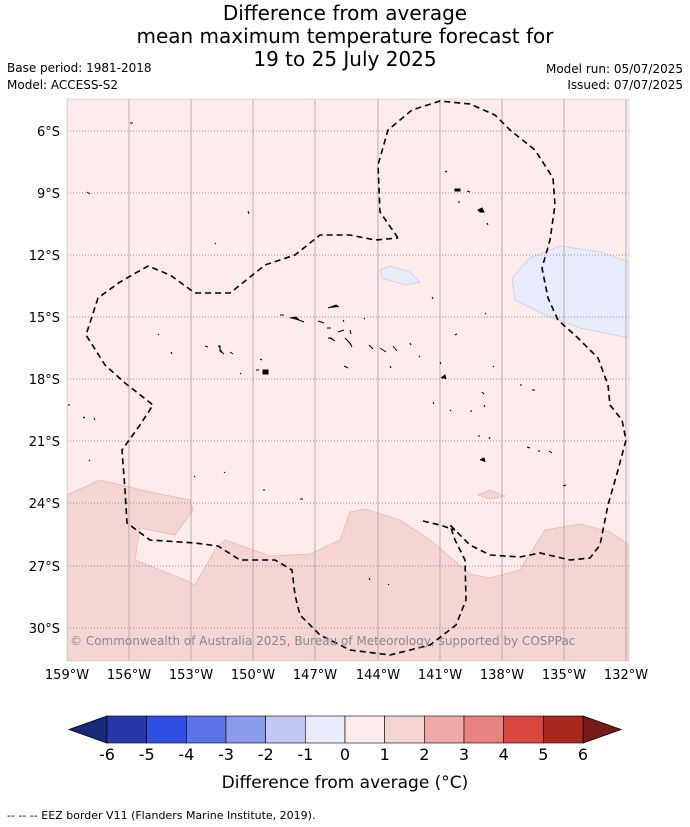  What do you see at coordinates (67, 675) in the screenshot?
I see `longitude-tick-label: 159°W` at bounding box center [67, 675].